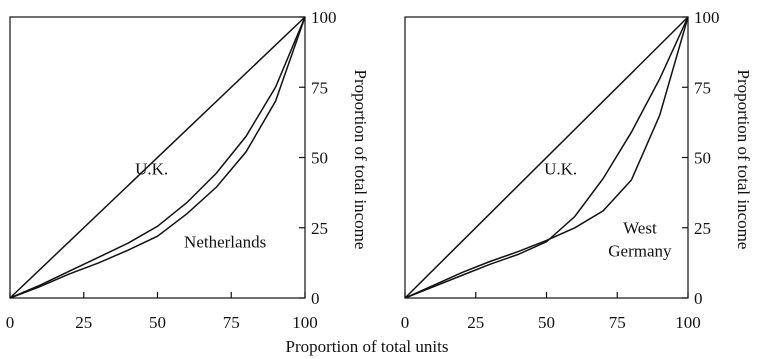  Describe the element at coordinates (640, 239) in the screenshot. I see `series-annotation: West Germany` at that location.